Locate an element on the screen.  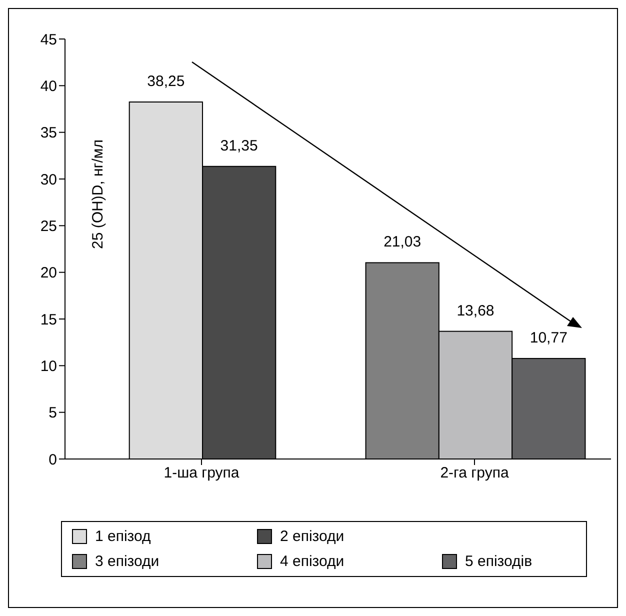
y-axis-title: 25 (OH)D, нг/мл is located at coordinates (97, 194).